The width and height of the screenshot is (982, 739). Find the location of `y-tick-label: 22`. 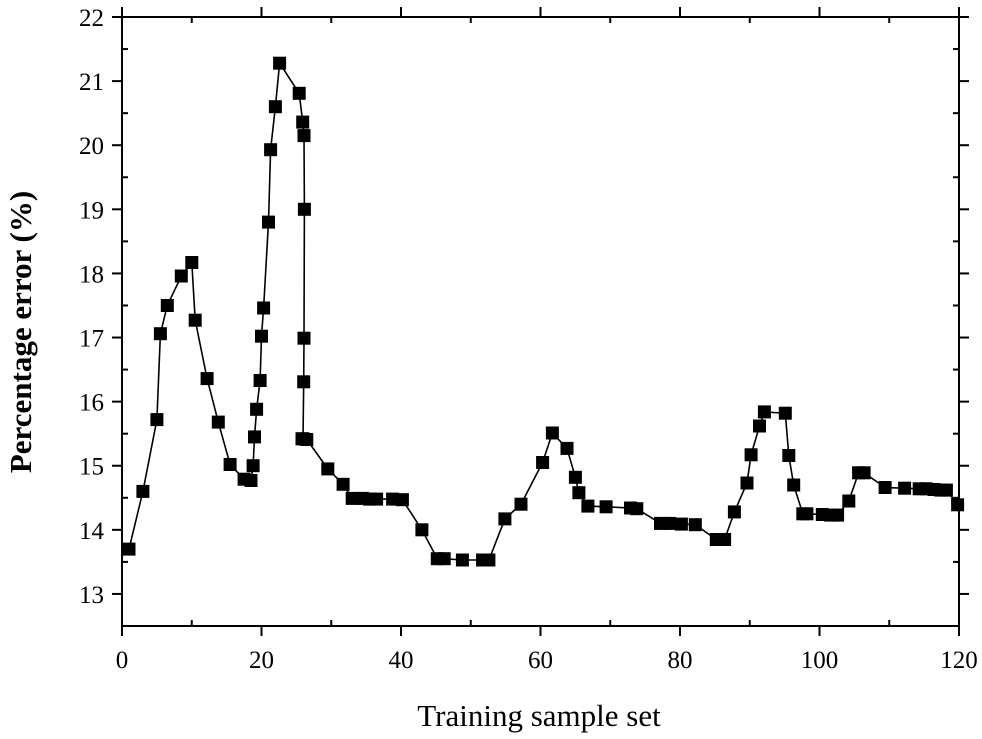

y-tick-label: 22 is located at coordinates (91, 18).